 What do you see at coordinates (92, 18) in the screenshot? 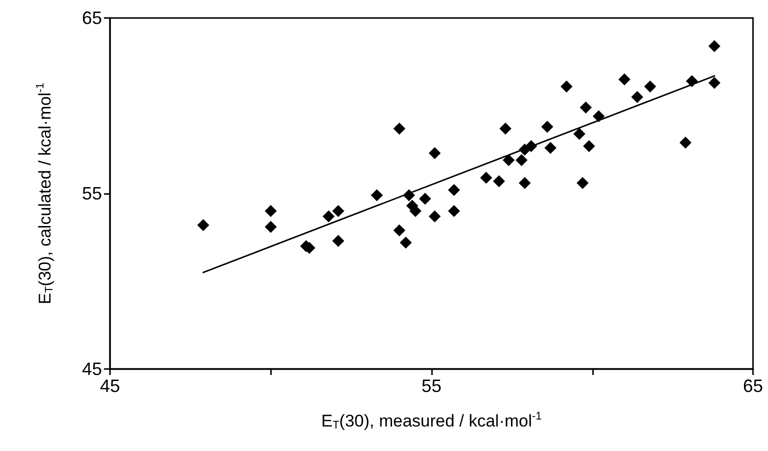
I see `y-tick-label: 65` at bounding box center [92, 18].